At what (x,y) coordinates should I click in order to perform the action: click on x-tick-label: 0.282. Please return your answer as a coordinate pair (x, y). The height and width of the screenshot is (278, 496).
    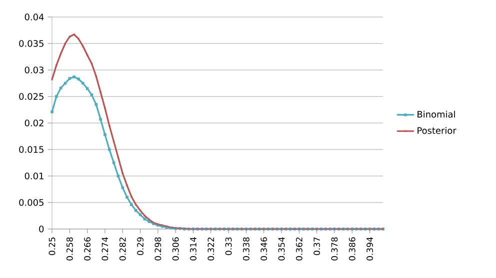
    Looking at the image, I should click on (122, 249).